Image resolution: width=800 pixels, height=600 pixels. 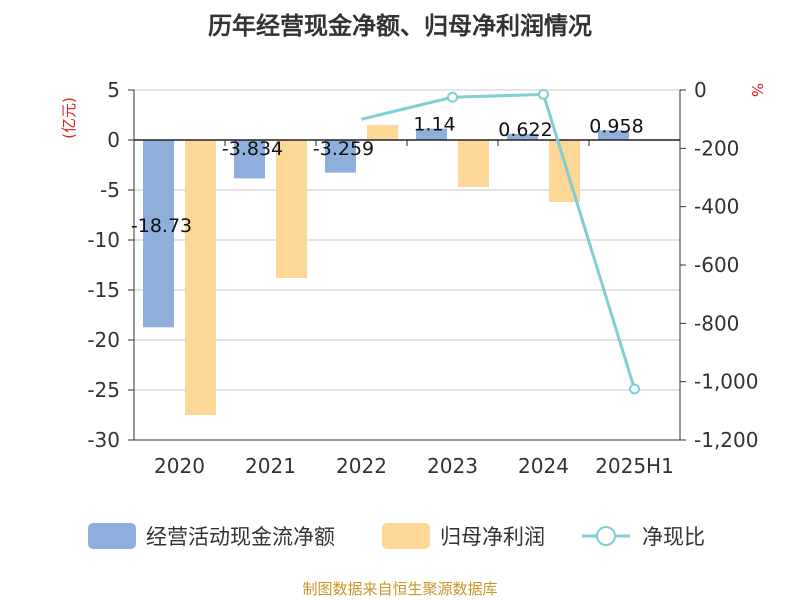 I want to click on right-tick-label: -400, so click(x=716, y=207).